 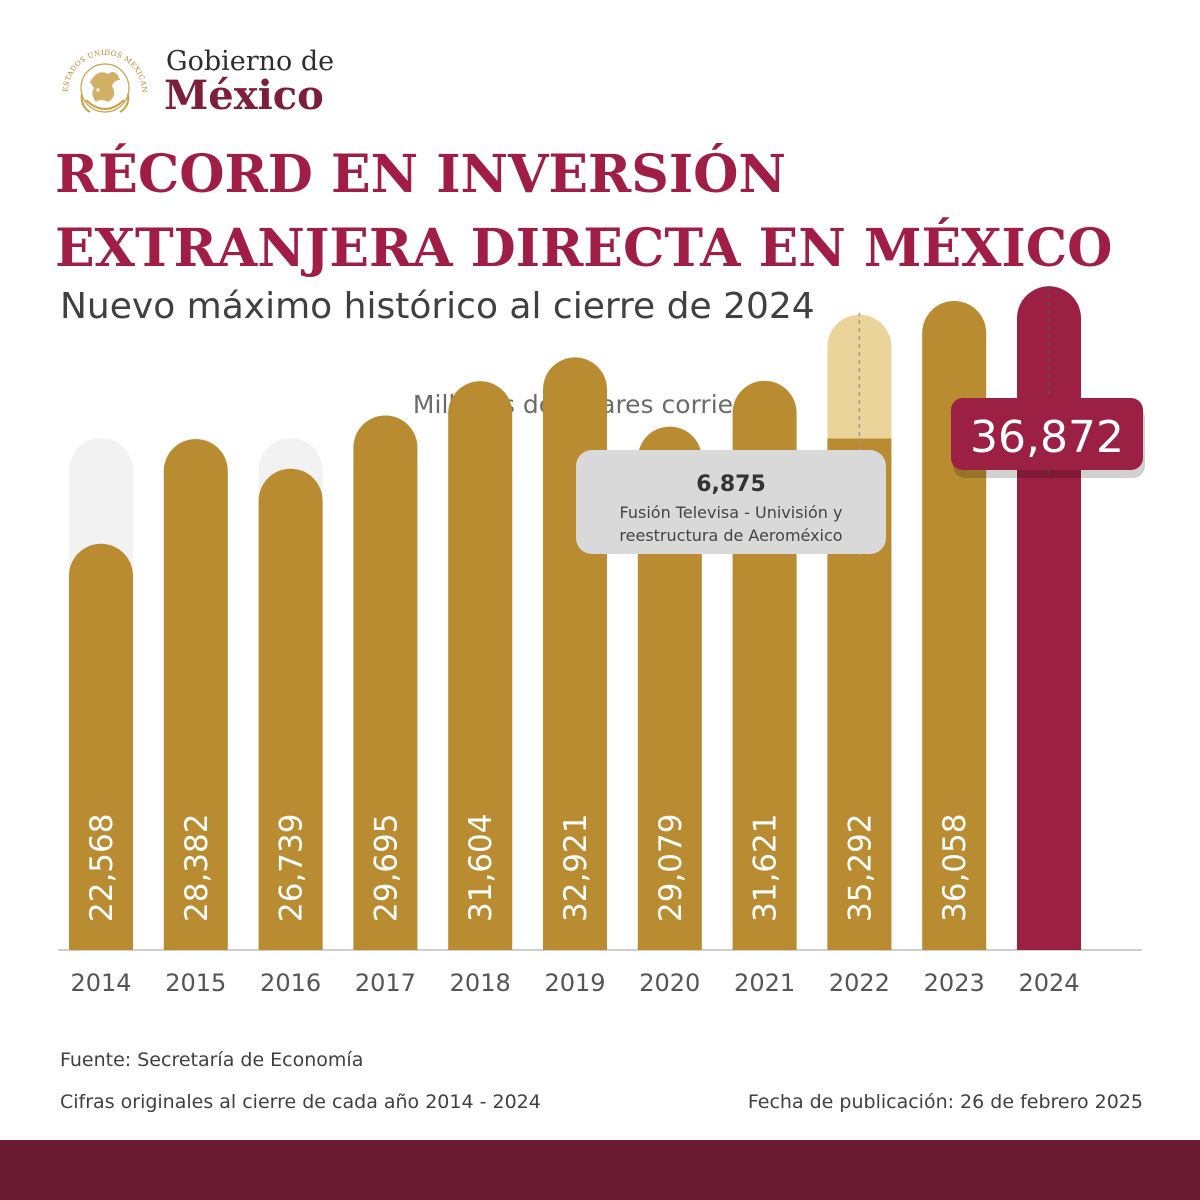 I want to click on bar-value-label: 32,921, so click(x=576, y=868).